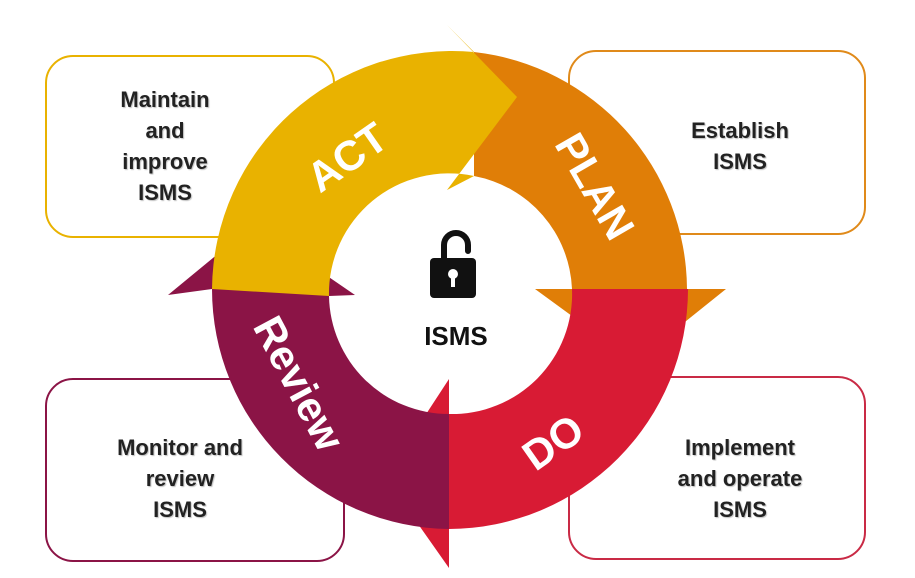 This screenshot has height=578, width=915. I want to click on review-description: Monitor and review ISMS, so click(180, 478).